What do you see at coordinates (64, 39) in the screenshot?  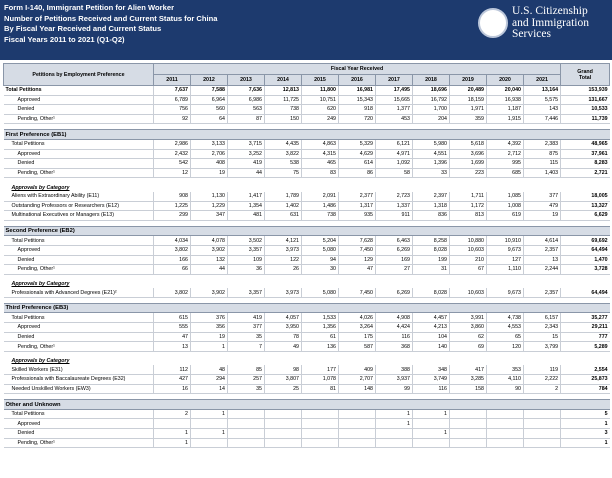 I see `title-line: Fiscal Years 2011 to 2021 (Q1-Q2)` at bounding box center [64, 39].